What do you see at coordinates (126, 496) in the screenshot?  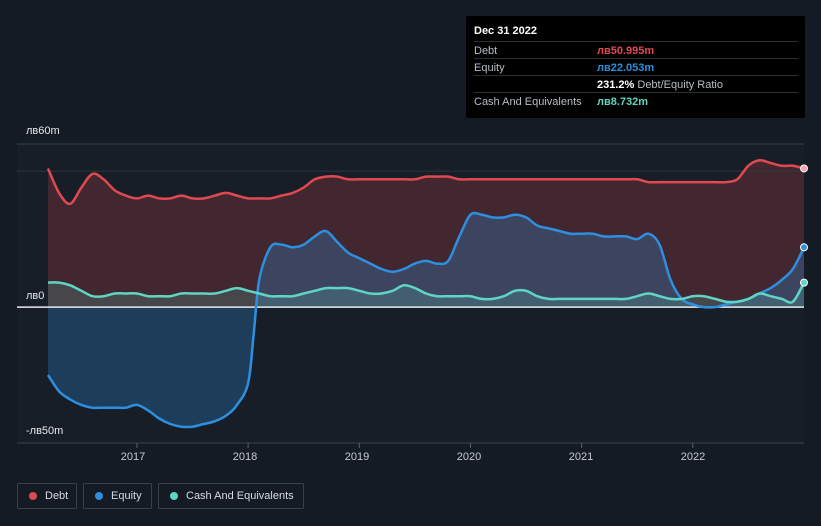 I see `legend-label-equity: Equity` at bounding box center [126, 496].